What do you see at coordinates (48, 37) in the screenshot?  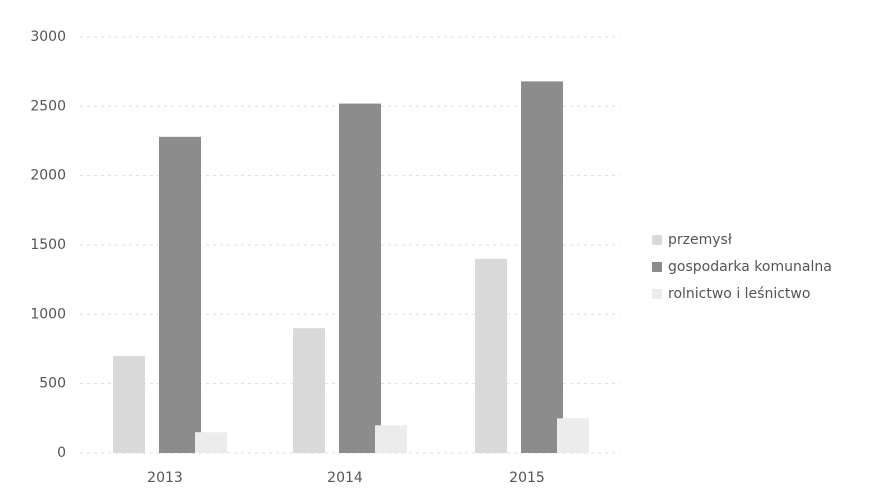 I see `y-tick-label: 3000` at bounding box center [48, 37].